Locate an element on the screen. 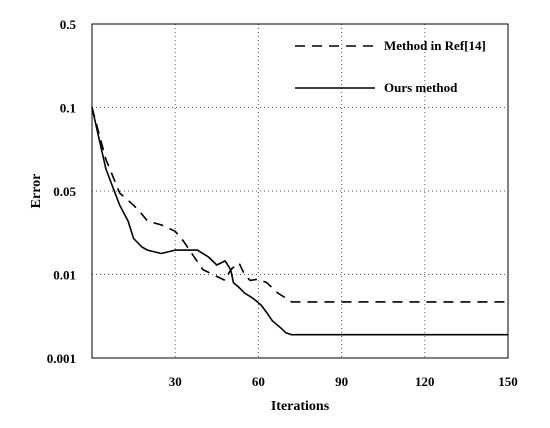 The width and height of the screenshot is (550, 428). x-axis-title: Iterations is located at coordinates (300, 406).